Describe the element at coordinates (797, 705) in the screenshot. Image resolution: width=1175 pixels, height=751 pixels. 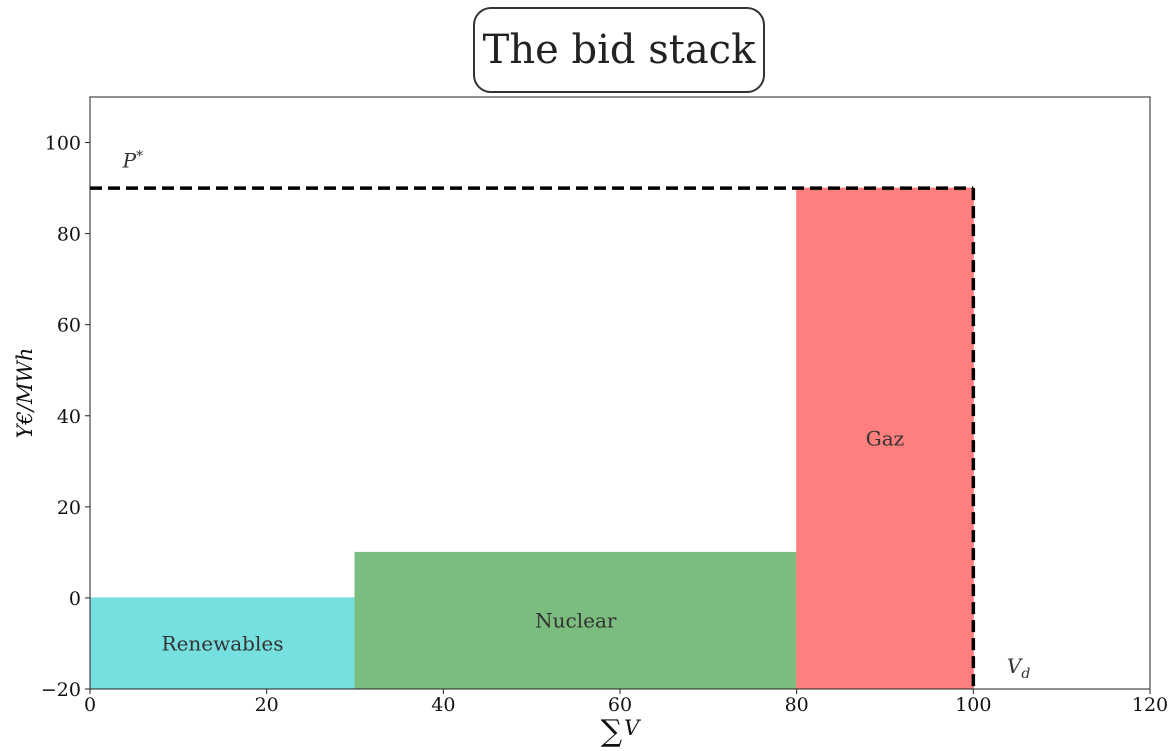
I see `x-tick-label: 80` at that location.